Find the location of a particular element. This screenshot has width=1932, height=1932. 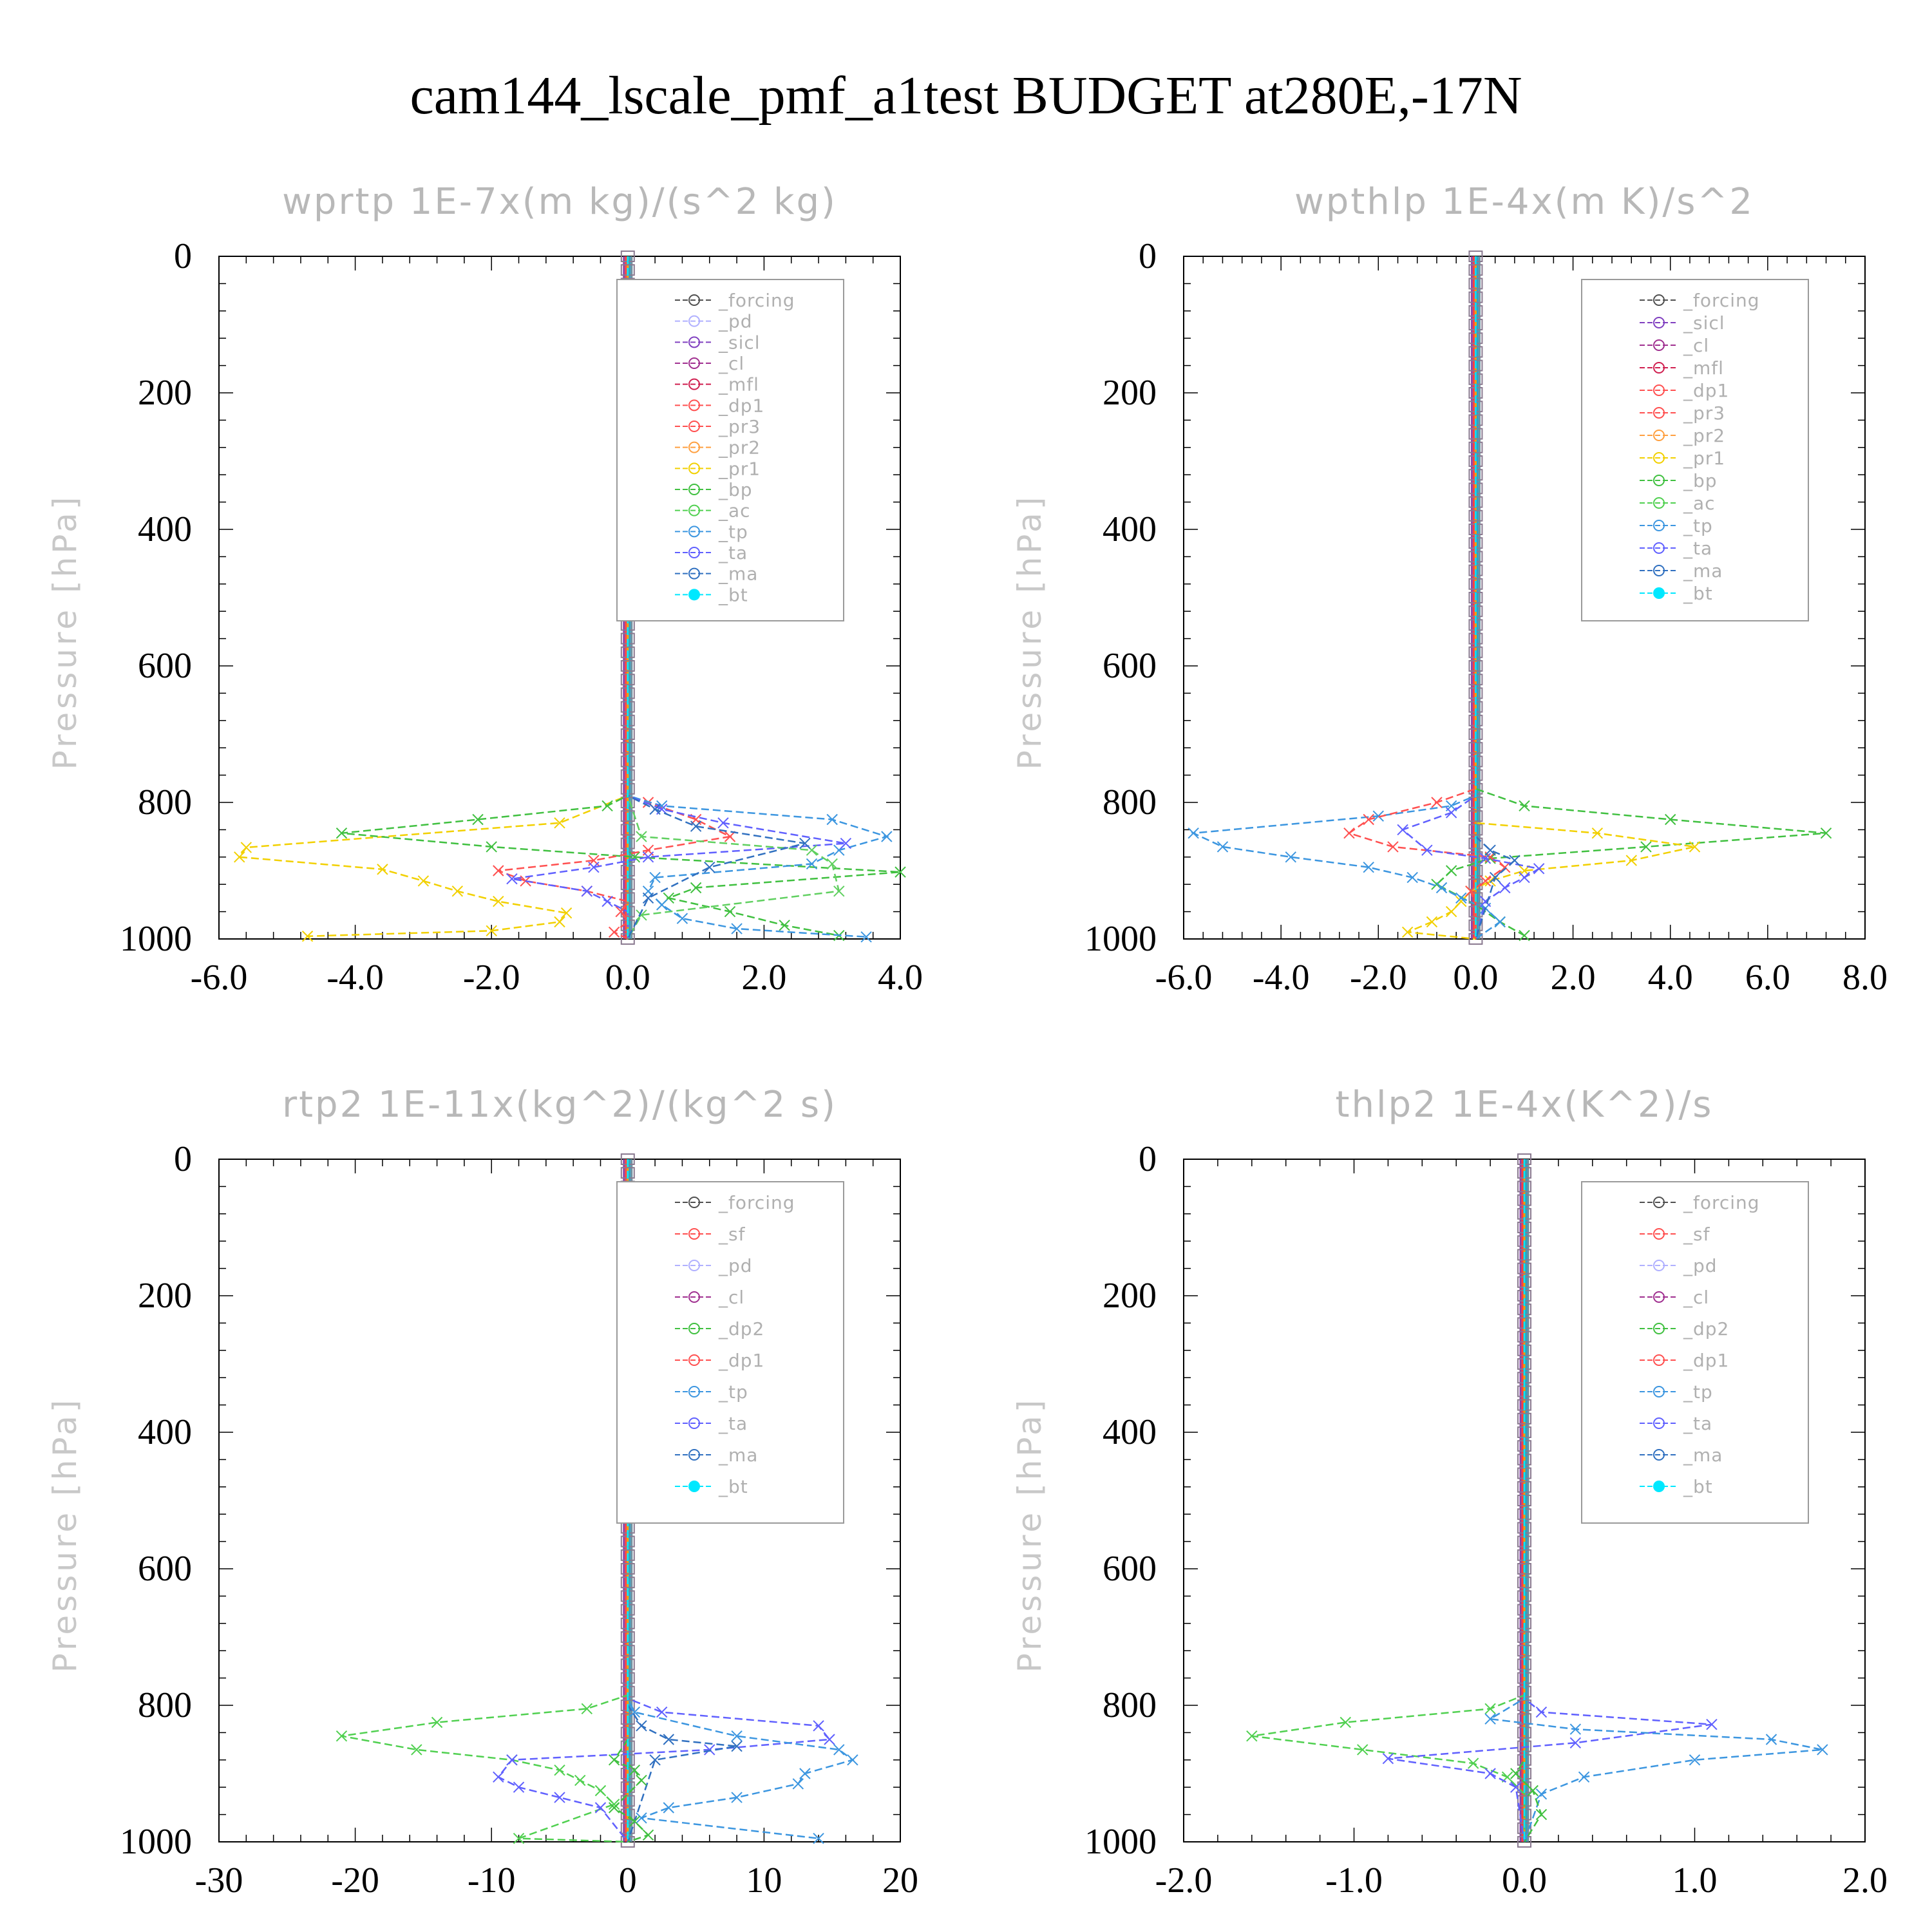

panel-title: thlp2 1E-4x(K^2)/s is located at coordinates (1525, 1105).